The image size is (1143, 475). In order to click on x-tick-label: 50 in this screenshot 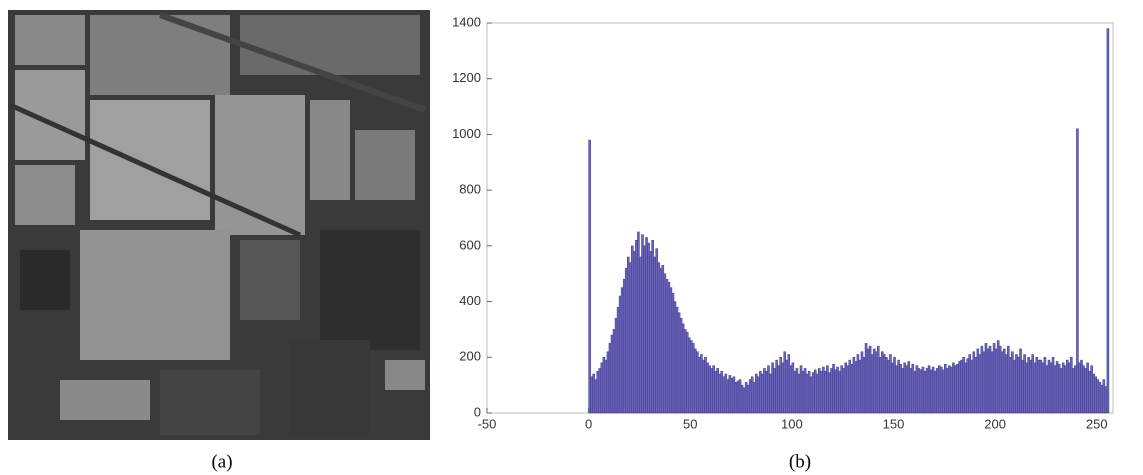, I will do `click(690, 423)`.